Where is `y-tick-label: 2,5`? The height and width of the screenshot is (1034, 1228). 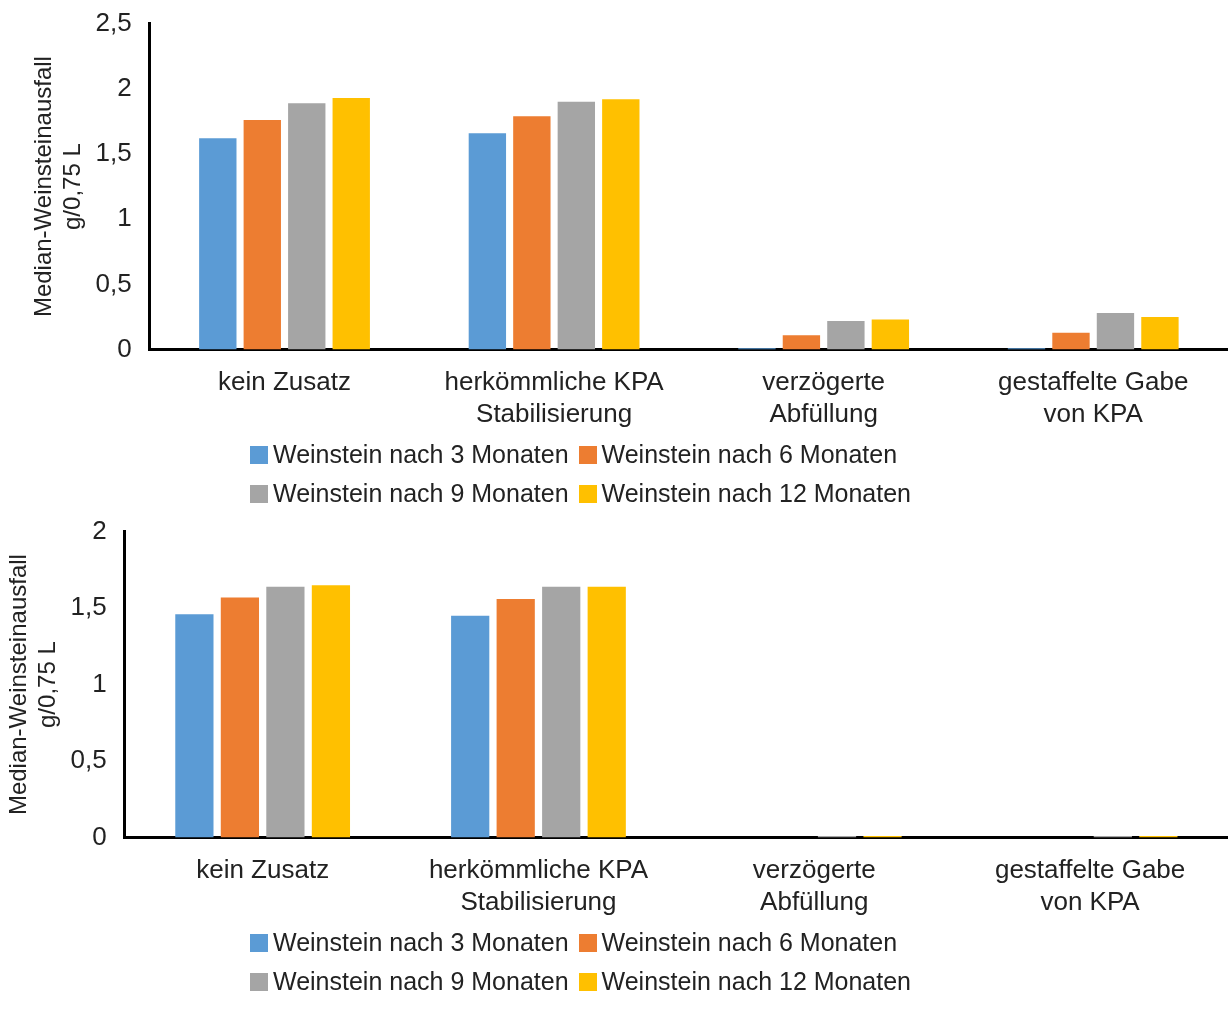
y-tick-label: 2,5 is located at coordinates (113, 21).